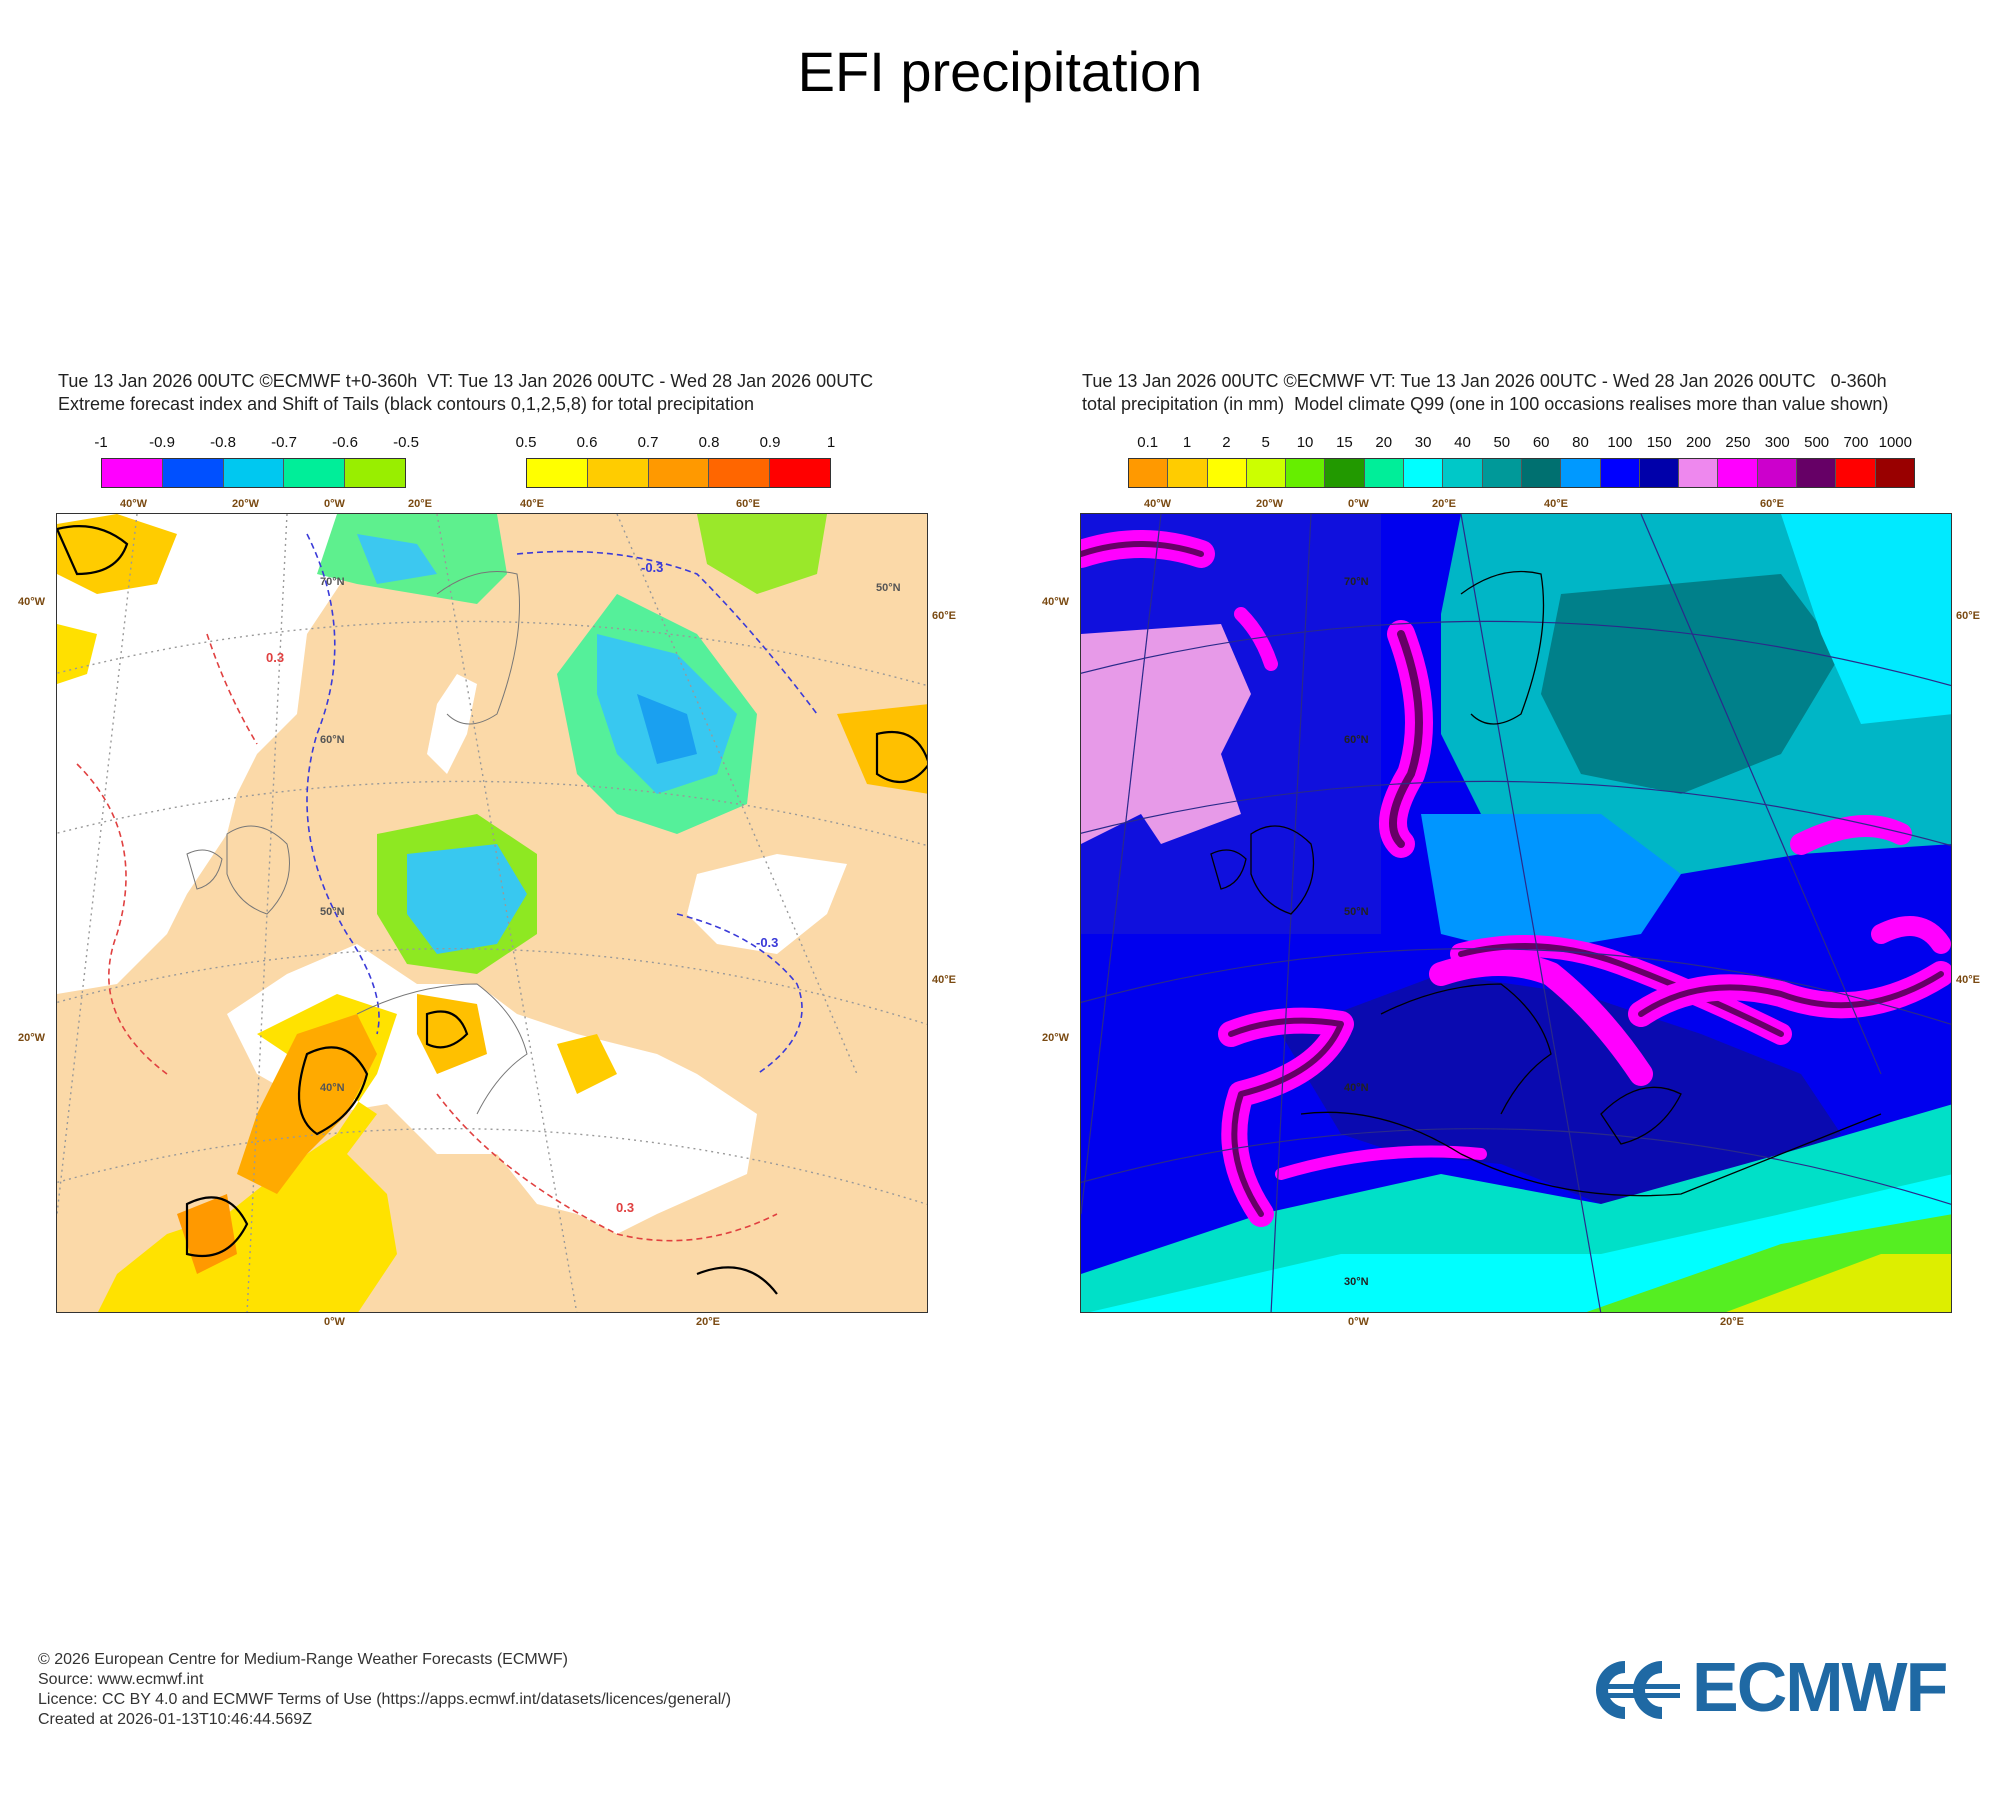  I want to click on q99-lon-label-bottom-2: 20°E, so click(1732, 1322).